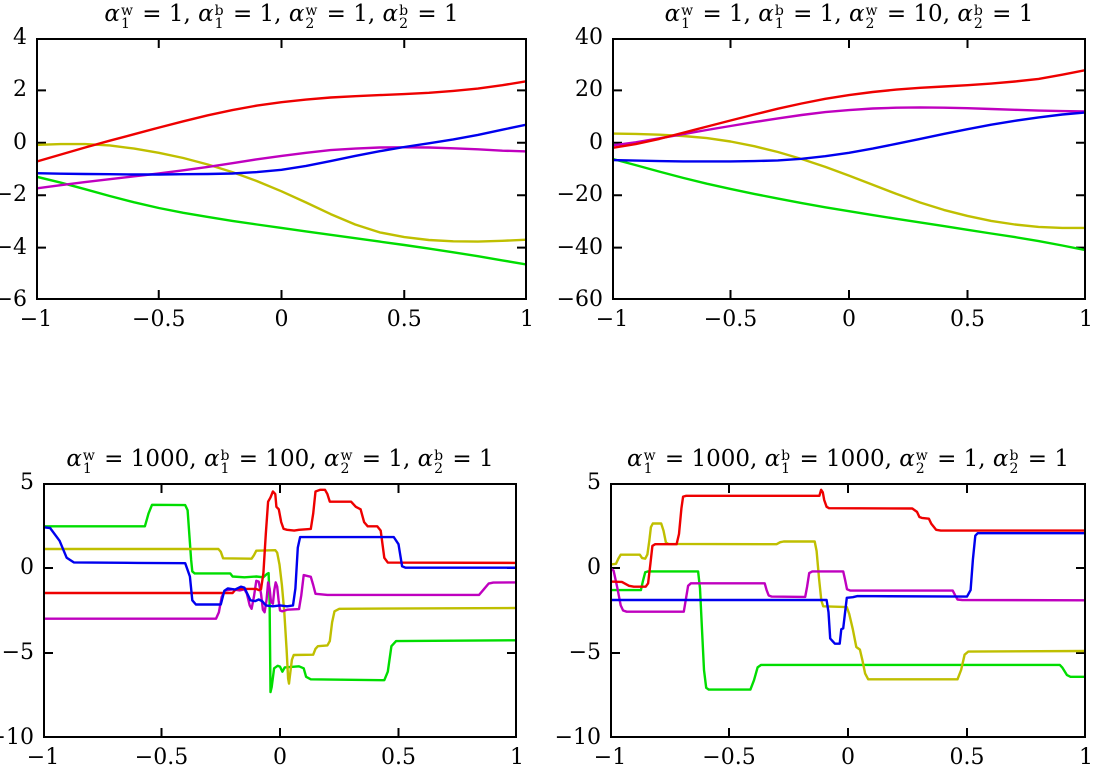  Describe the element at coordinates (579, 299) in the screenshot. I see `y-tick-label: −60` at that location.